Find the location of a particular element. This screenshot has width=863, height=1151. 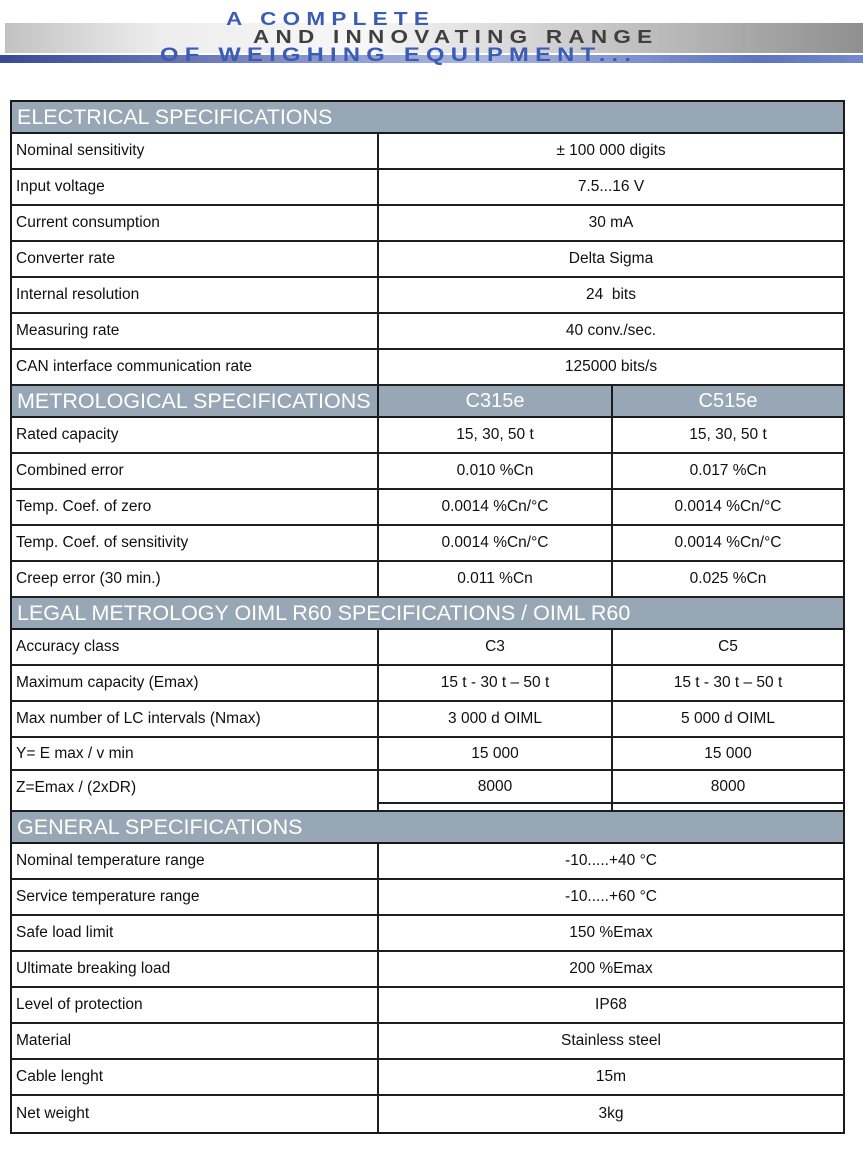

table-row: Cable lenght 15m is located at coordinates (427, 1078).